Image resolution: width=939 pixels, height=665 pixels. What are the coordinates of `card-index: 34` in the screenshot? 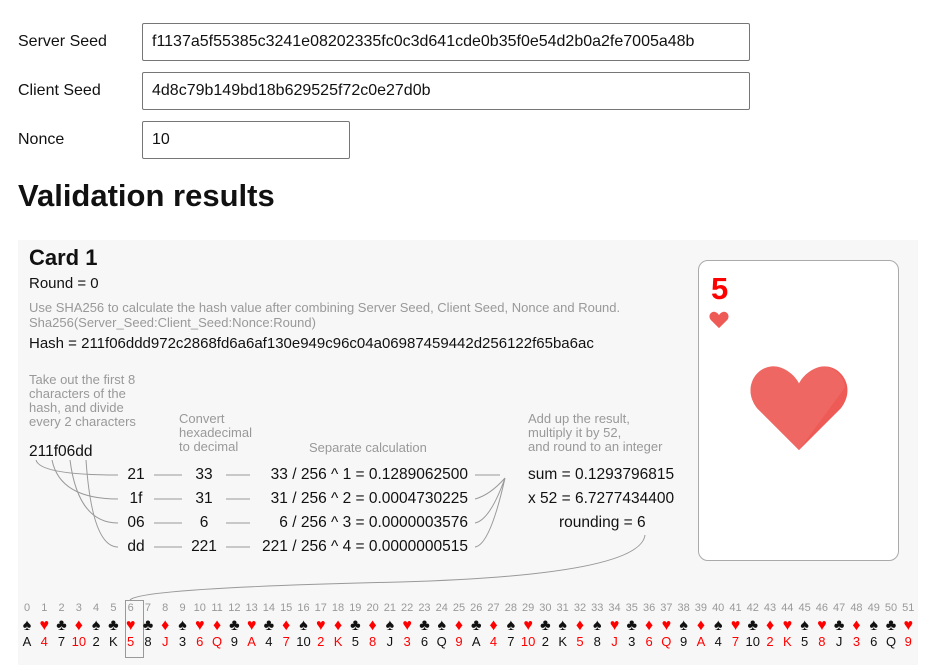 It's located at (614, 608).